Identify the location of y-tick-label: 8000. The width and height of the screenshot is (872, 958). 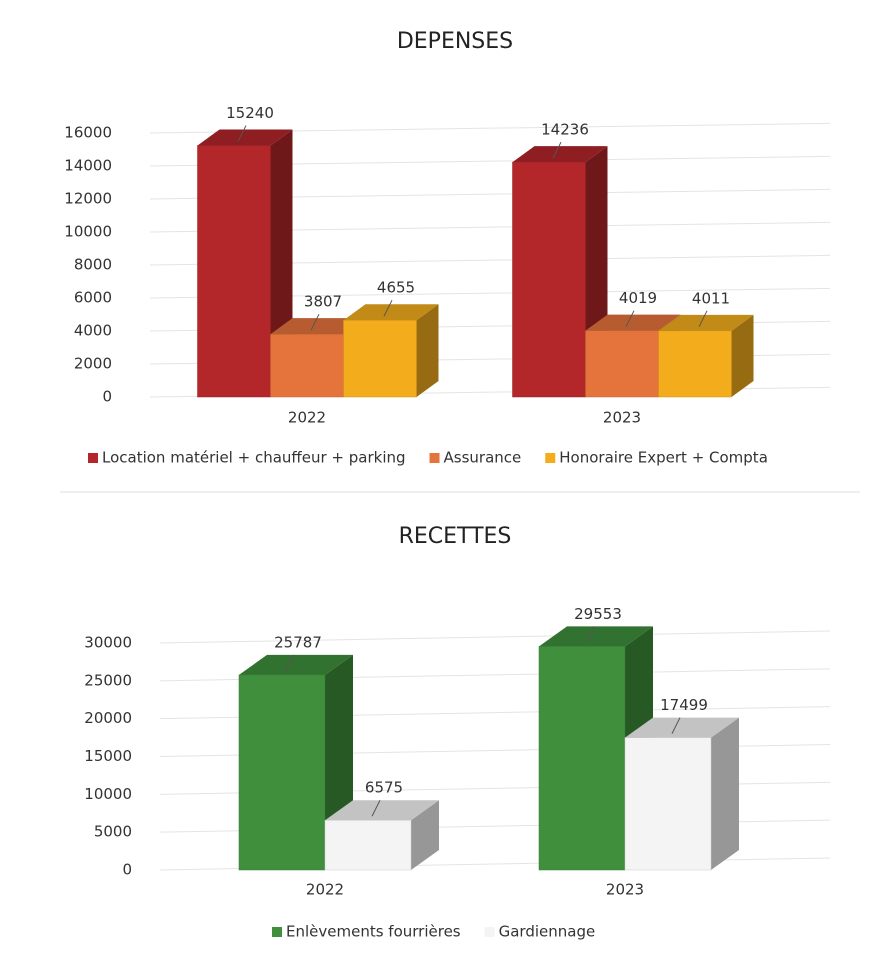
(93, 265).